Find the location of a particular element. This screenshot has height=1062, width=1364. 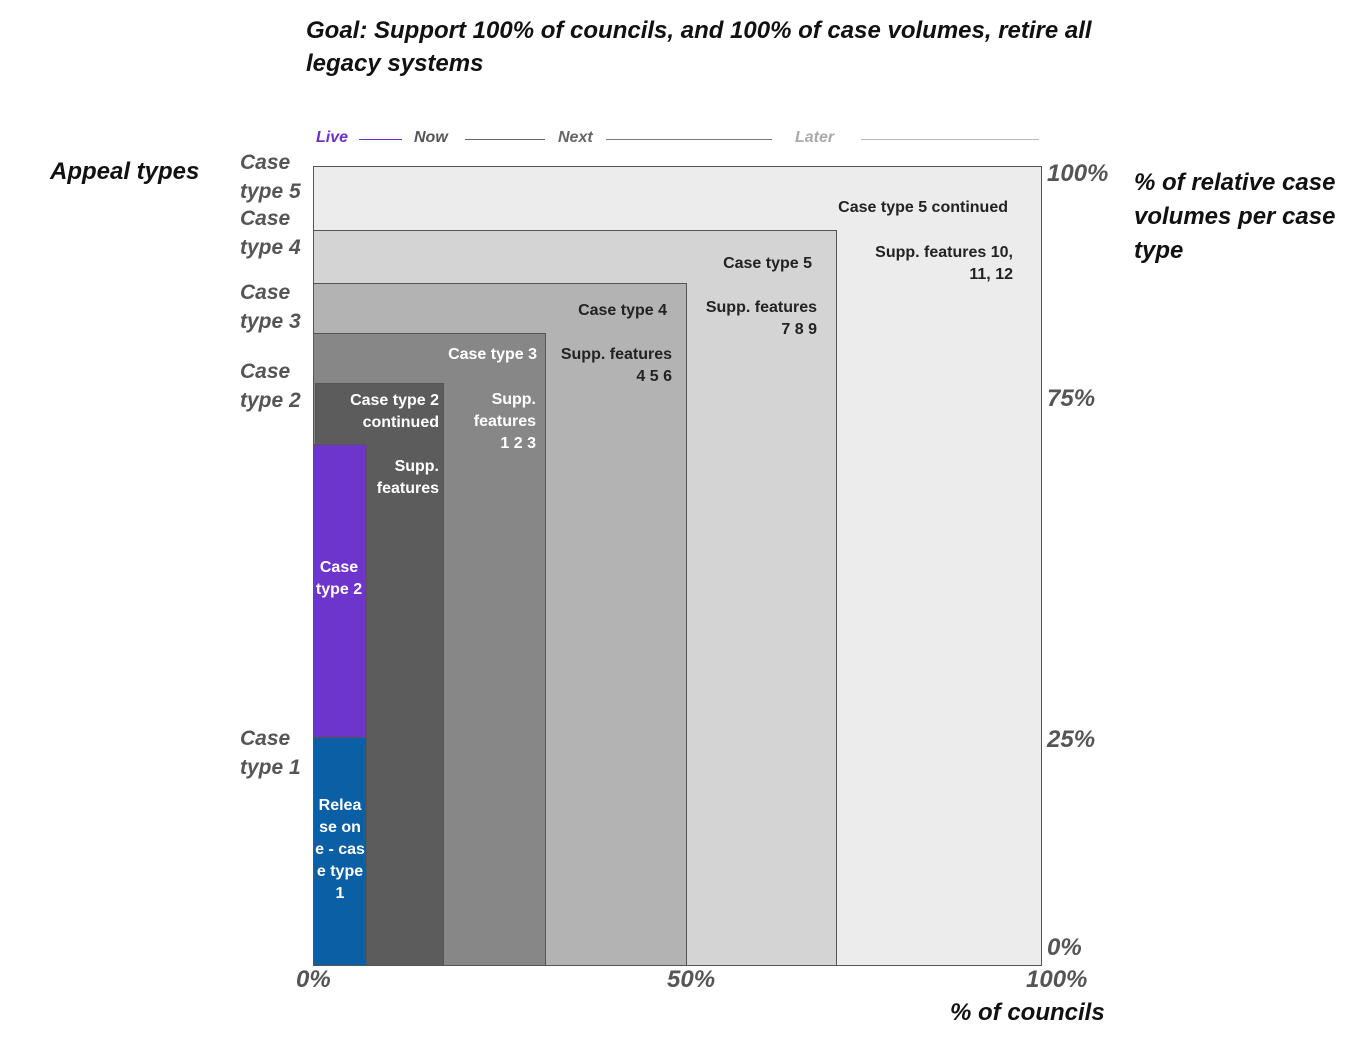

block-features-7-8-9: Supp. features 7 8 9 is located at coordinates (761, 318).